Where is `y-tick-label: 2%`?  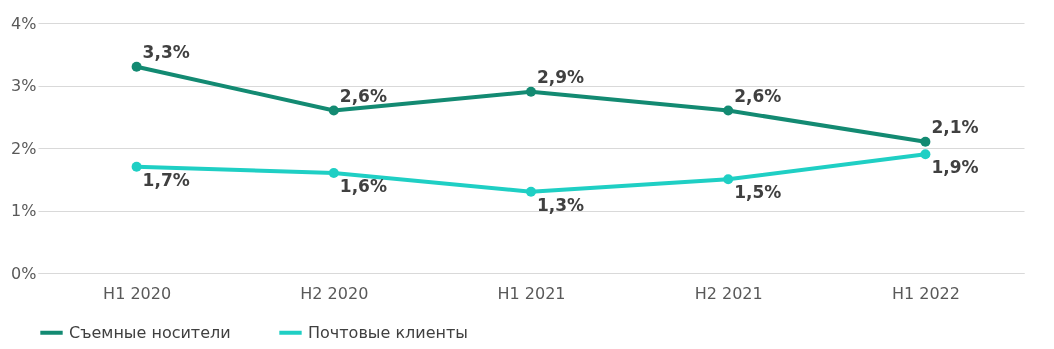 y-tick-label: 2% is located at coordinates (24, 148).